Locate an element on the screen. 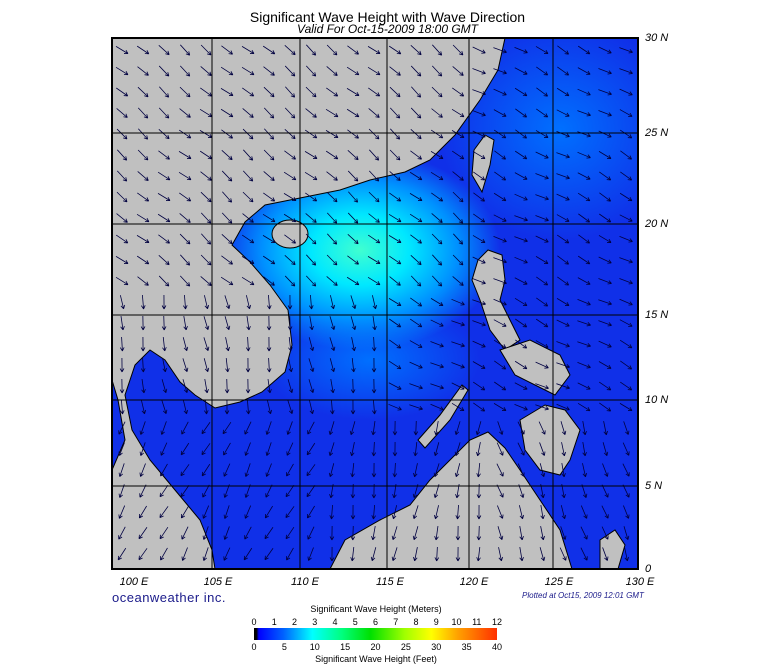  feet-tick: 0 is located at coordinates (254, 647).